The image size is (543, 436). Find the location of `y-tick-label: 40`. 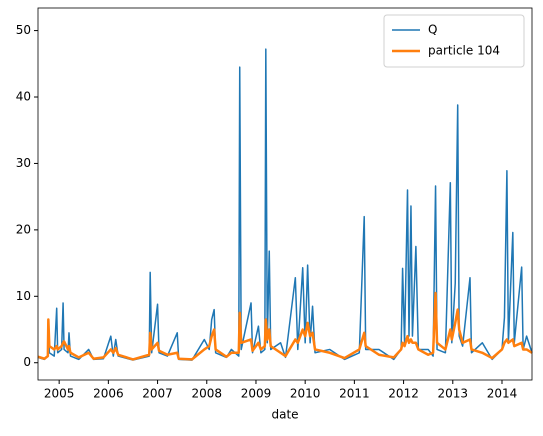

y-tick-label: 40 is located at coordinates (23, 97).